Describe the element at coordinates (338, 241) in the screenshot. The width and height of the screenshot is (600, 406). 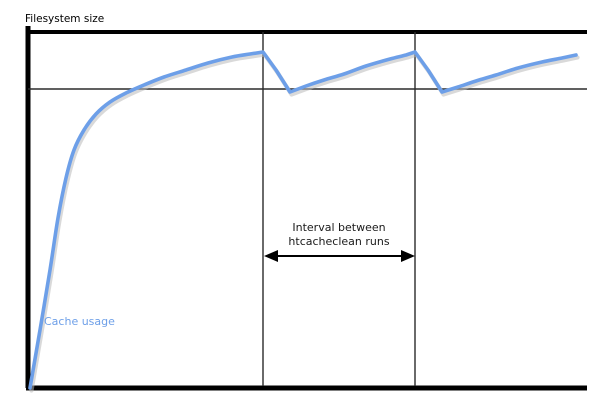
I see `interval-label-line-2: htcacheclean runs` at that location.